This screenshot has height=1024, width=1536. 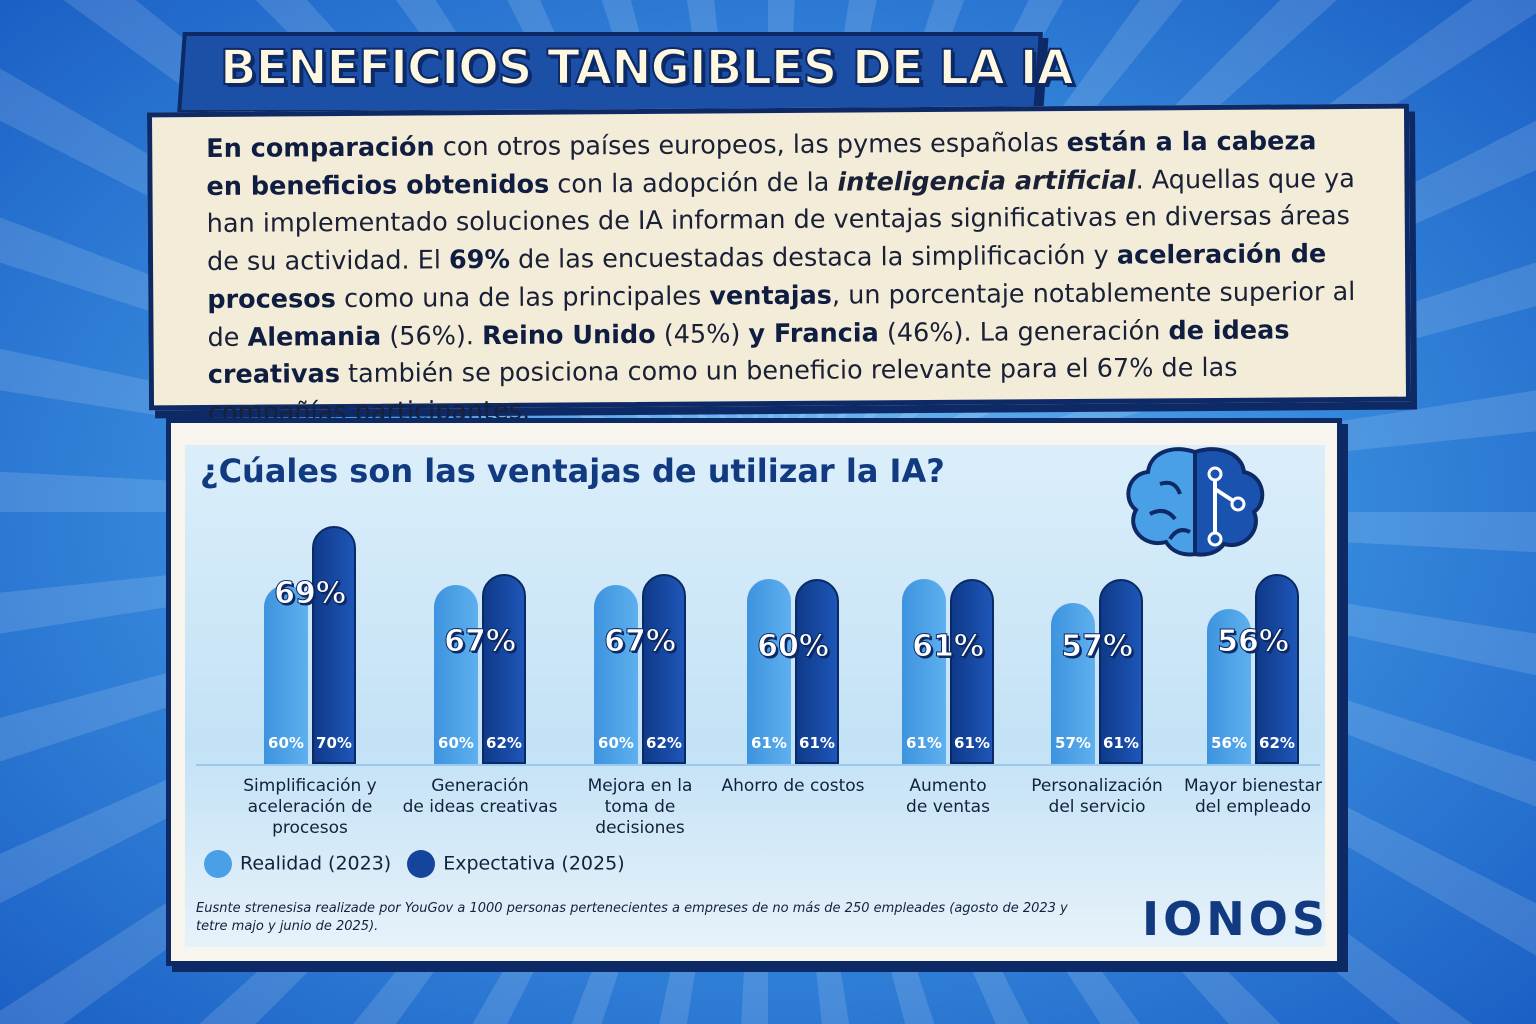 I want to click on category-label: Ahorro de costos, so click(x=793, y=786).